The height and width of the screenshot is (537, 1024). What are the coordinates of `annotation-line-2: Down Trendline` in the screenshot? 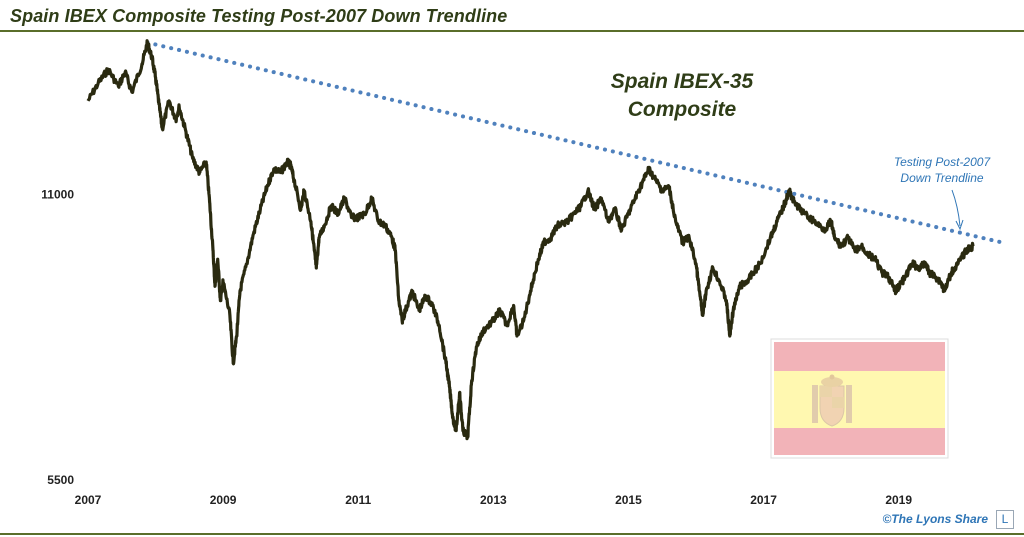 It's located at (941, 178).